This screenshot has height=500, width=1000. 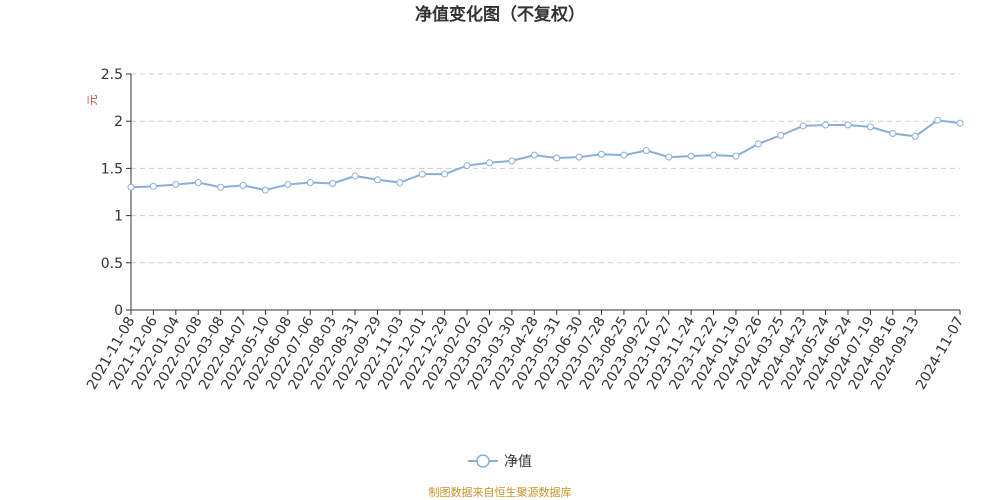 I want to click on legend-marker, so click(x=483, y=461).